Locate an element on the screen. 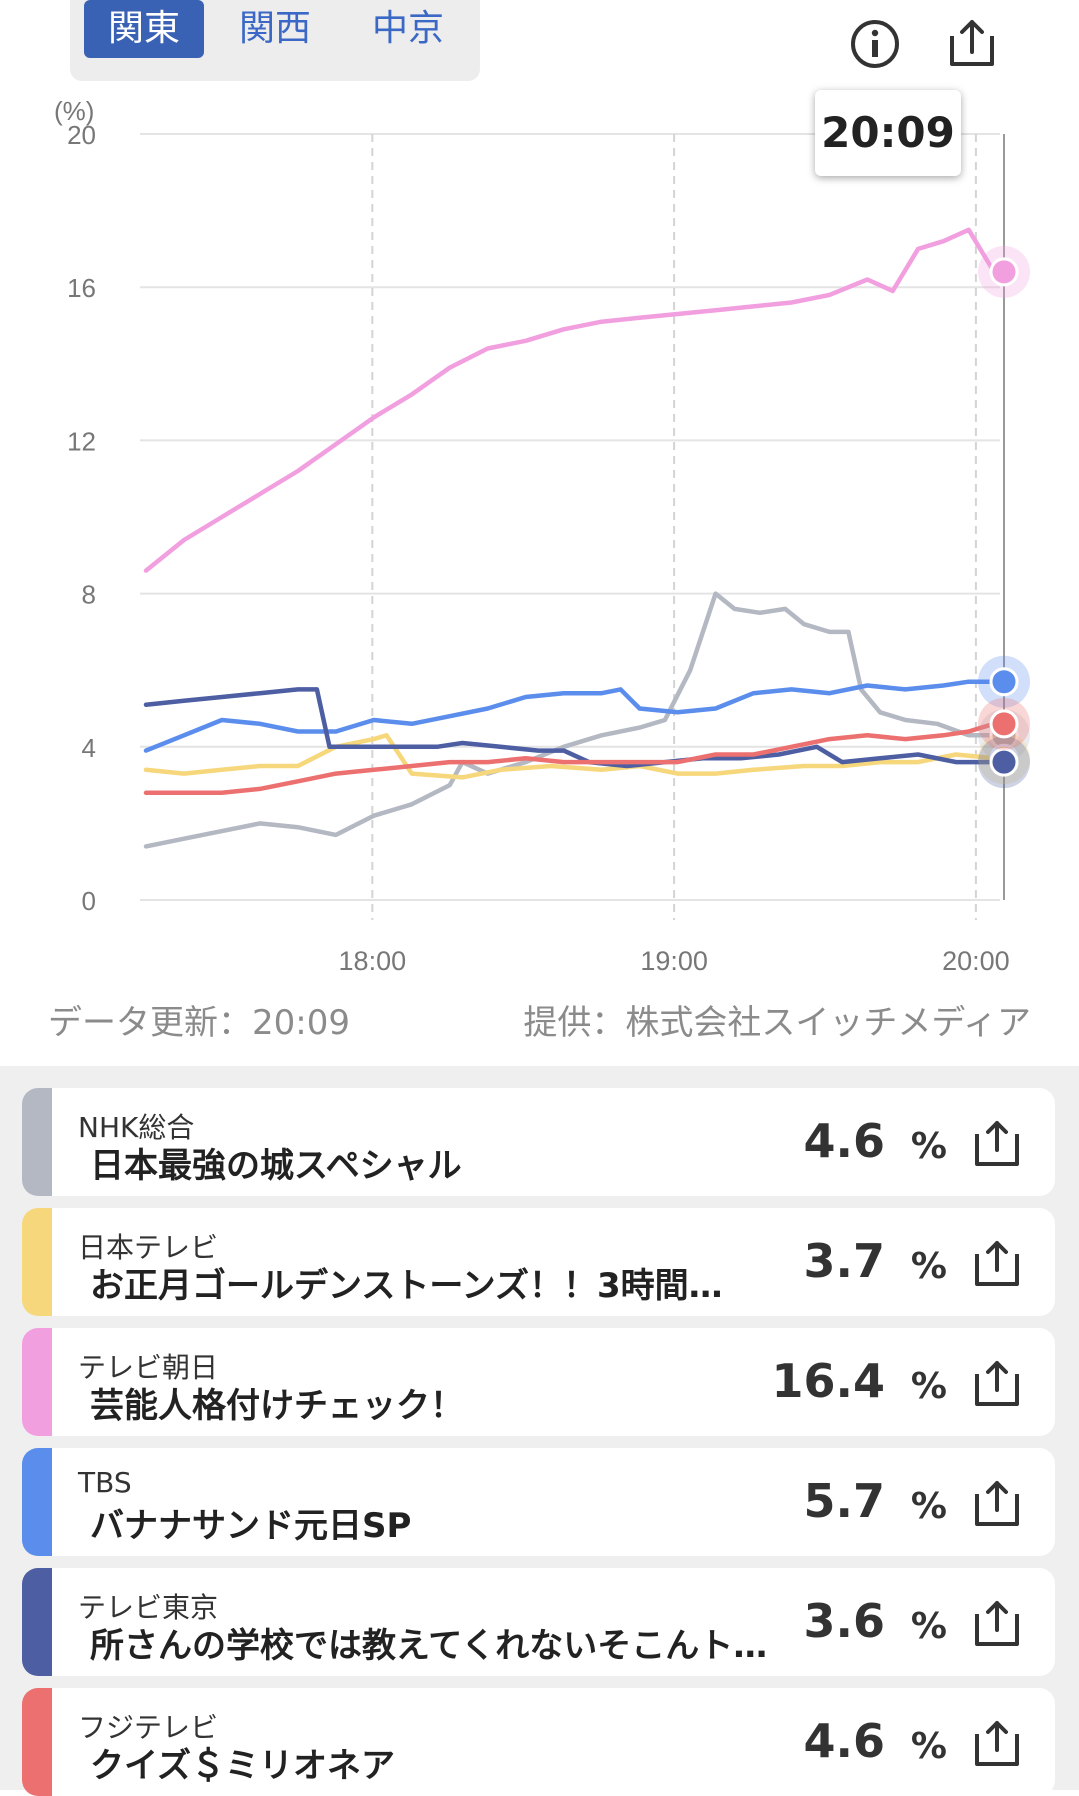  rating-value: 3.7 is located at coordinates (844, 1261).